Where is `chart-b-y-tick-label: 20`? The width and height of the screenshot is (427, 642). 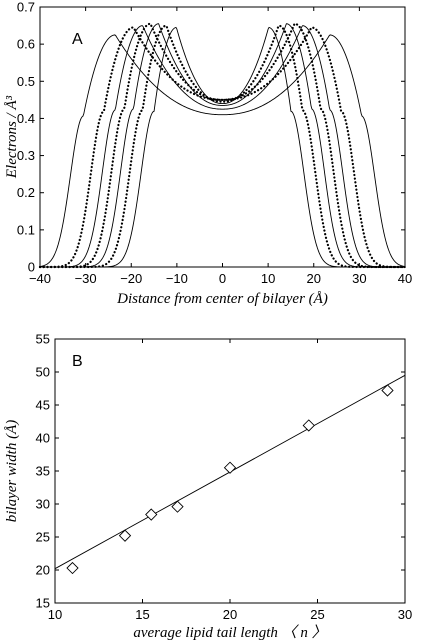
chart-b-y-tick-label: 20 is located at coordinates (43, 570).